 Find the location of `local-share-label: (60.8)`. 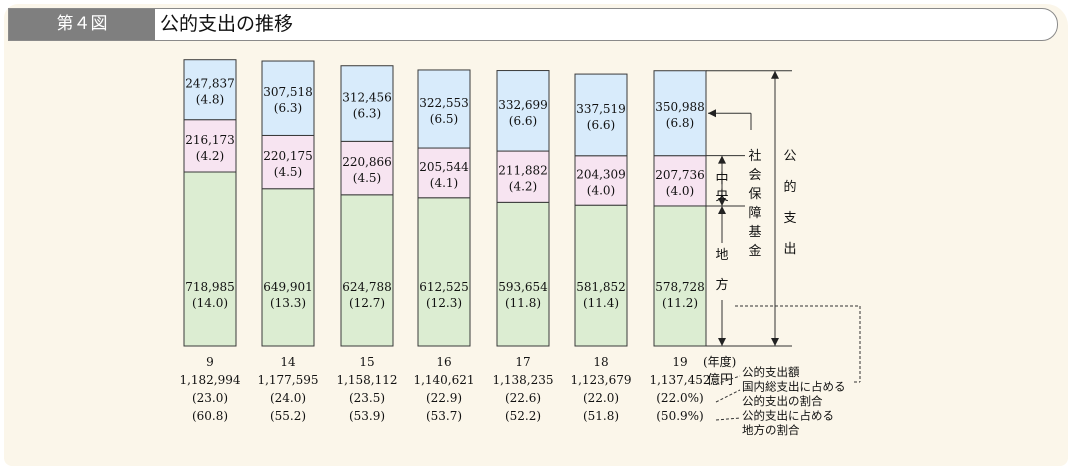

local-share-label: (60.8) is located at coordinates (210, 416).